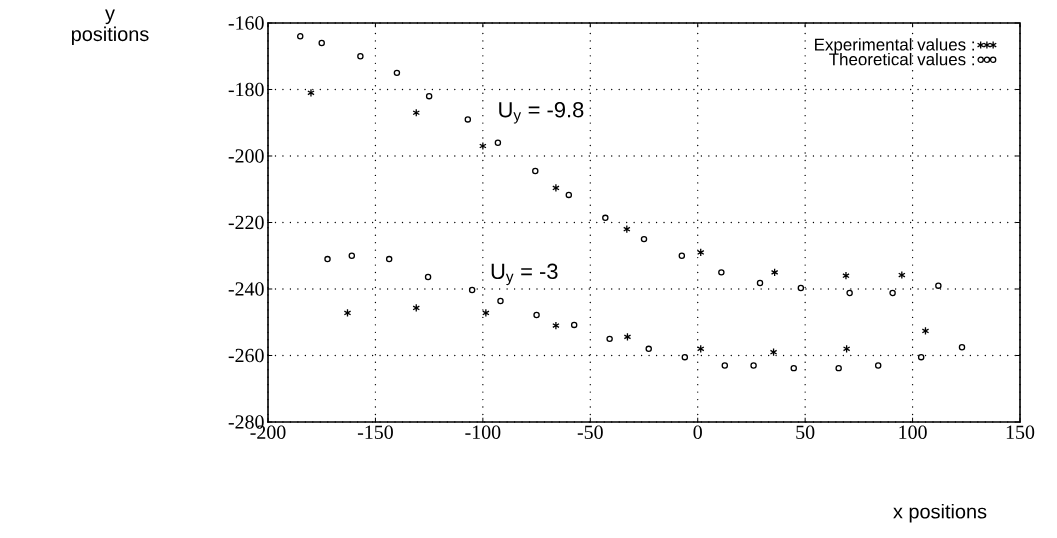 The width and height of the screenshot is (1057, 538). What do you see at coordinates (246, 23) in the screenshot?
I see `y-tick-label: -160` at bounding box center [246, 23].